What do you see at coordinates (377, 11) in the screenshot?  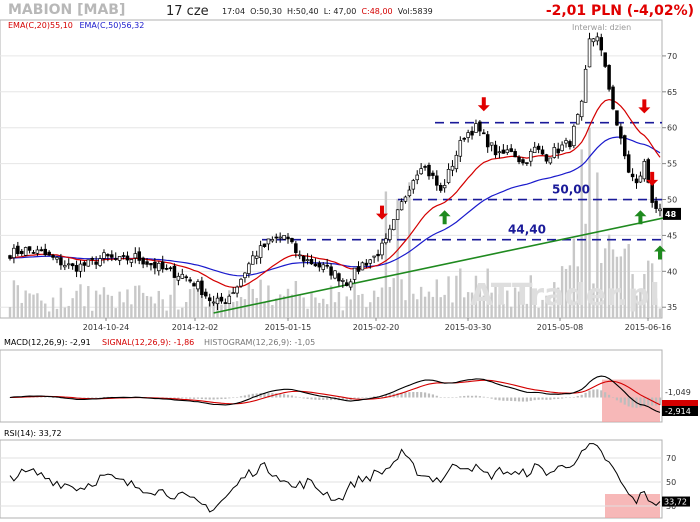 I see `close-value: C:48,00` at bounding box center [377, 11].